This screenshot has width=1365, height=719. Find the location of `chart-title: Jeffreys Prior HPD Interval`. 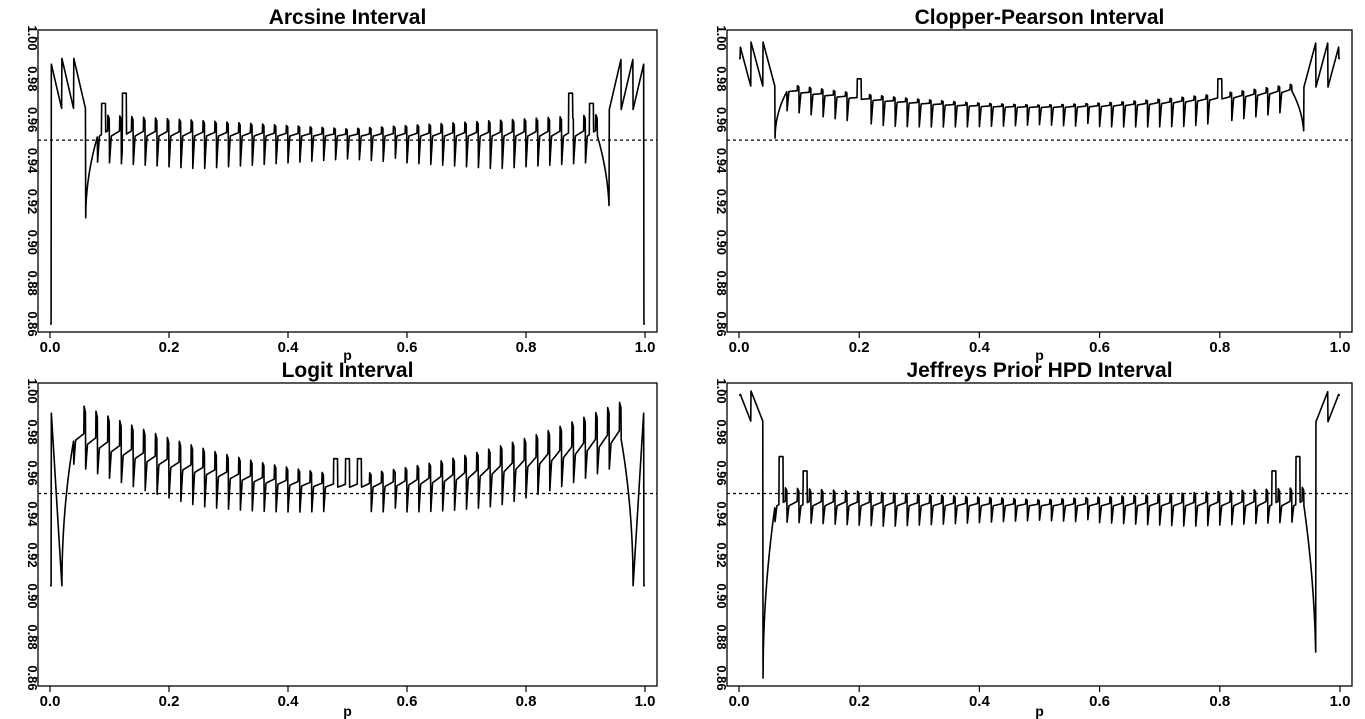

chart-title: Jeffreys Prior HPD Interval is located at coordinates (1039, 370).